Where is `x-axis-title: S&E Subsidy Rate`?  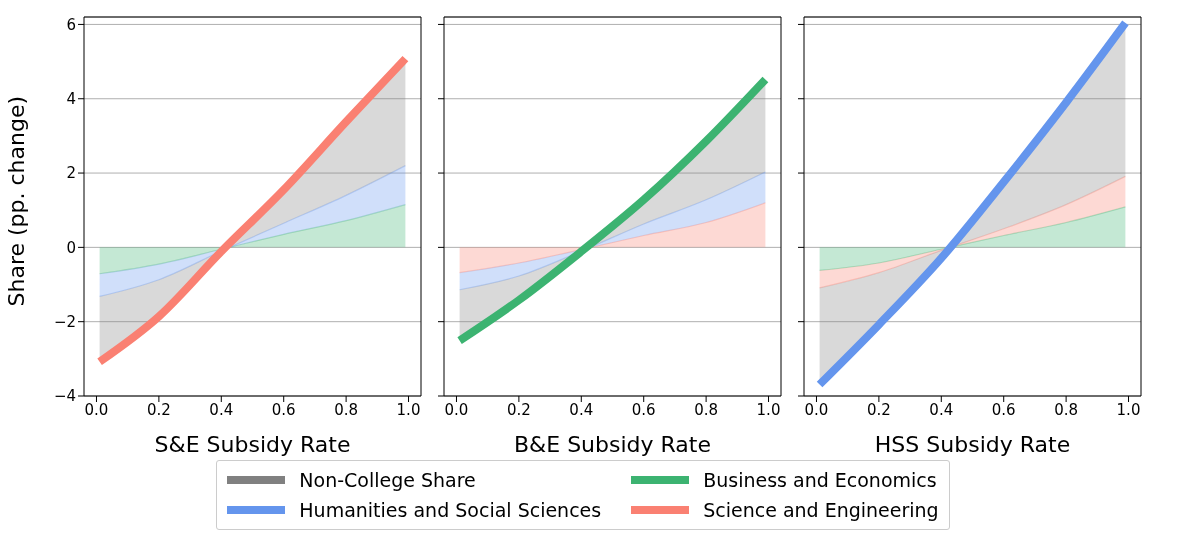 x-axis-title: S&E Subsidy Rate is located at coordinates (252, 444).